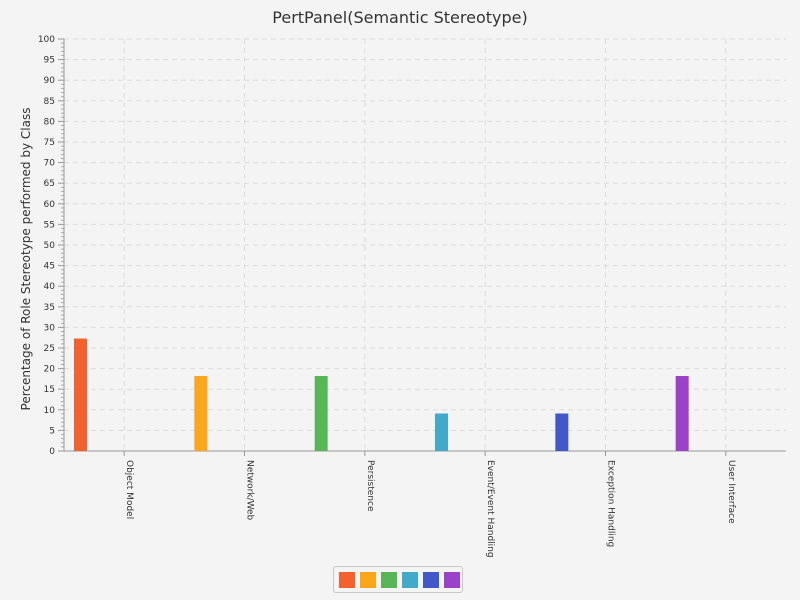 The height and width of the screenshot is (600, 800). What do you see at coordinates (129, 489) in the screenshot?
I see `x-tick-label: Object Model` at bounding box center [129, 489].